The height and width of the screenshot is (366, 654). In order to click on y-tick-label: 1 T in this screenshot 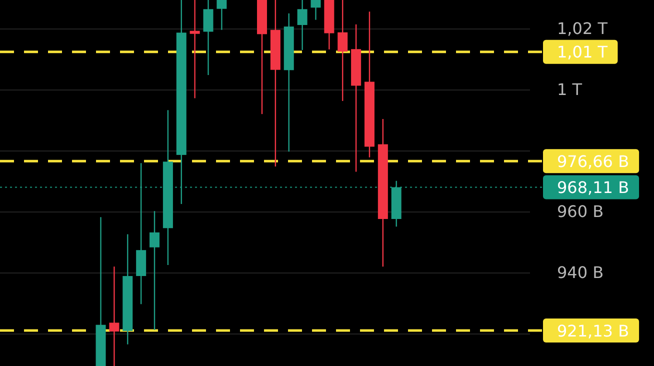, I will do `click(569, 90)`.